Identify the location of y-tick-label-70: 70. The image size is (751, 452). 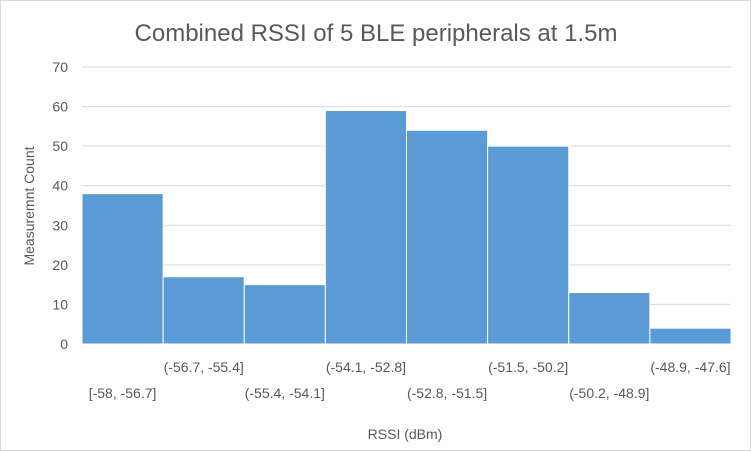
(60, 67).